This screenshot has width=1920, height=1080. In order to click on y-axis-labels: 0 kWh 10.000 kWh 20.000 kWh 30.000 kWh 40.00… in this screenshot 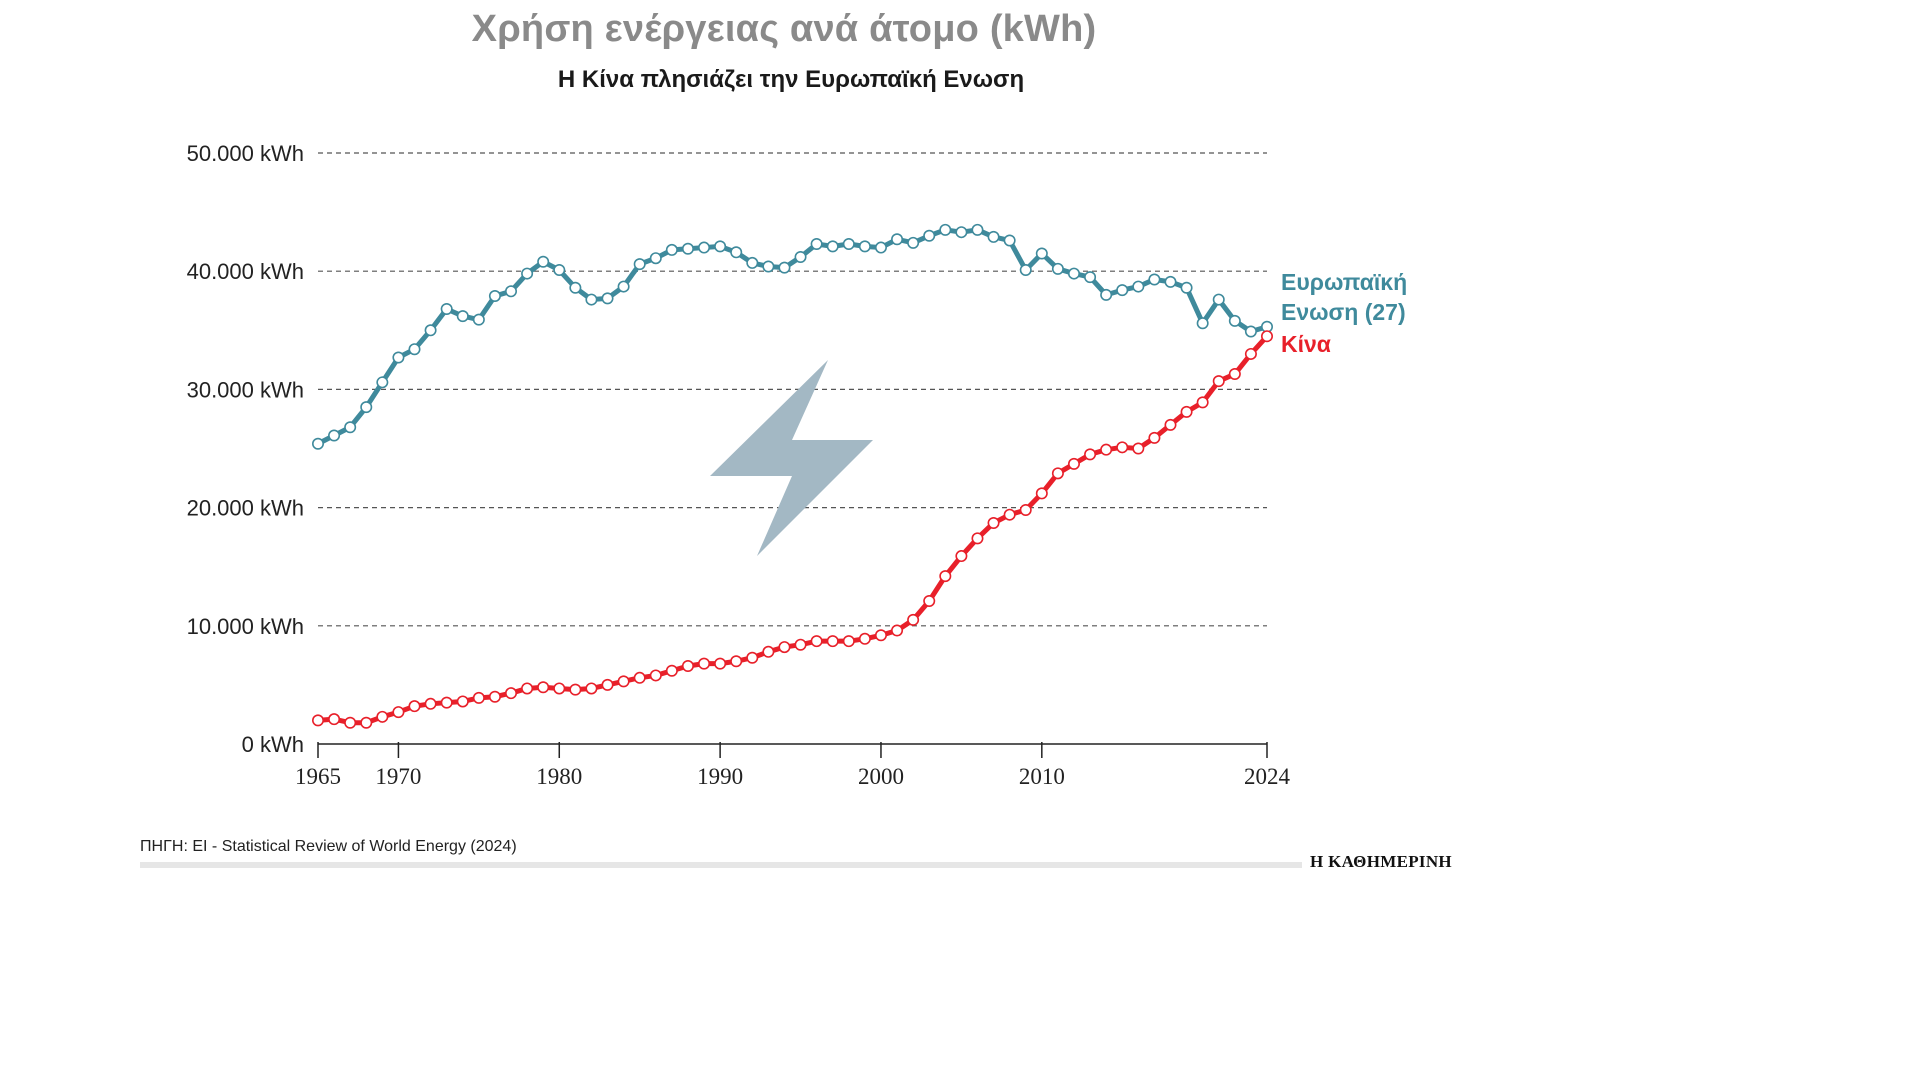, I will do `click(245, 449)`.